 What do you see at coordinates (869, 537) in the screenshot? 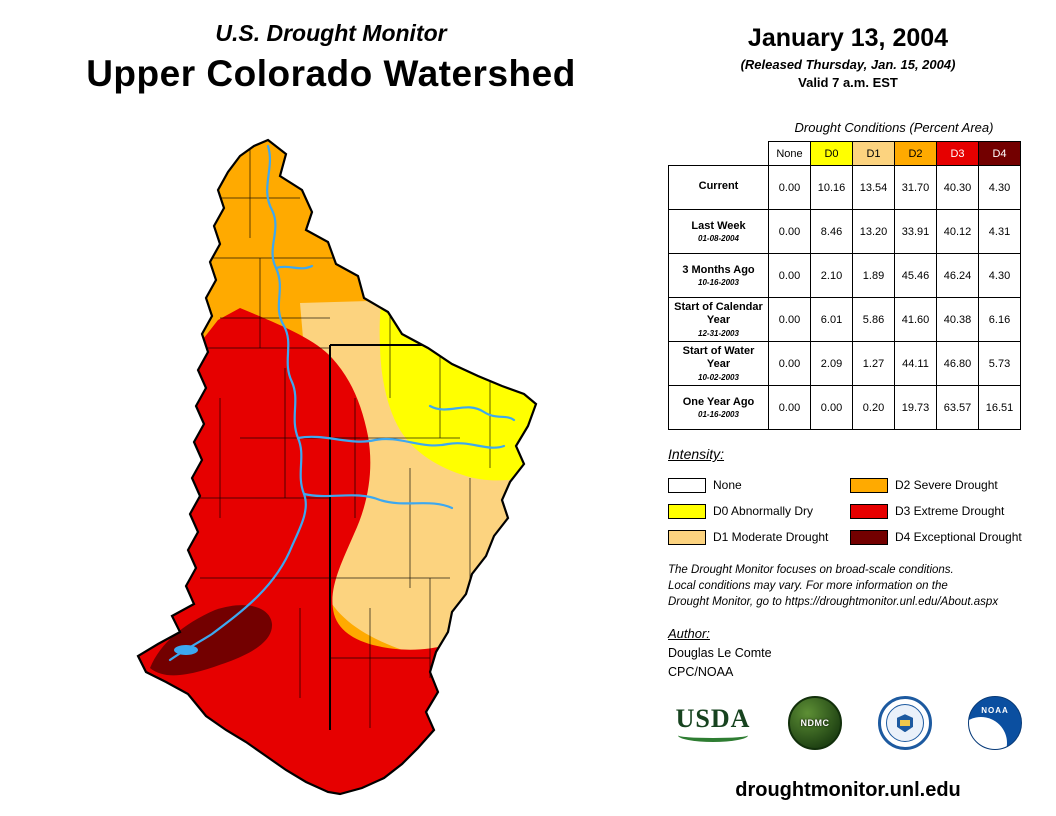
I see `legend-swatch-d4` at bounding box center [869, 537].